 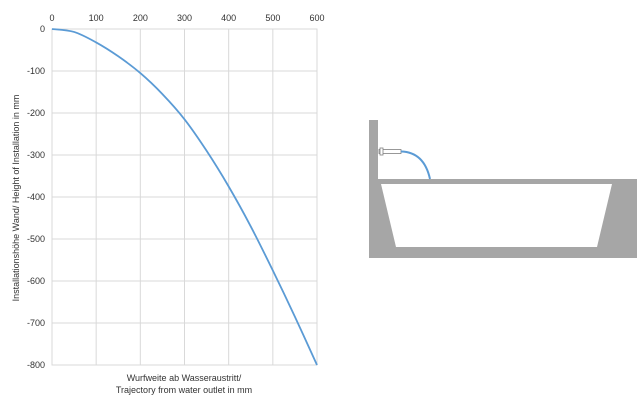 What do you see at coordinates (184, 378) in the screenshot?
I see `x-axis-title-line1: Wurfweite ab Wasseraustritt/` at bounding box center [184, 378].